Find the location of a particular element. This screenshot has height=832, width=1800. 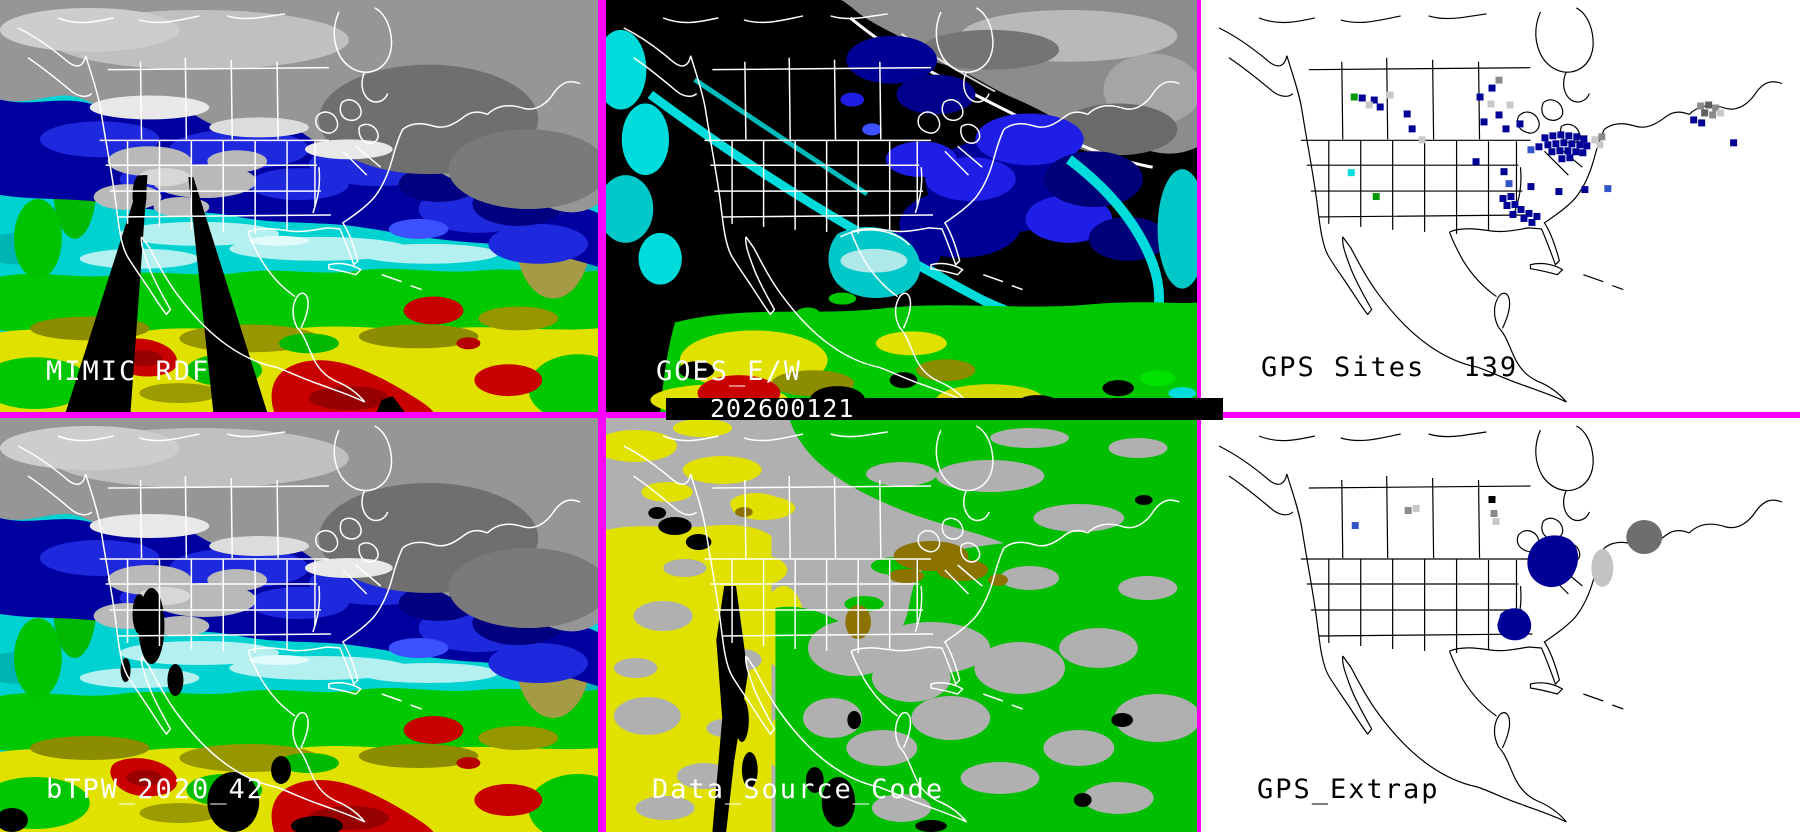

gps-site-markers is located at coordinates (1542, 151).